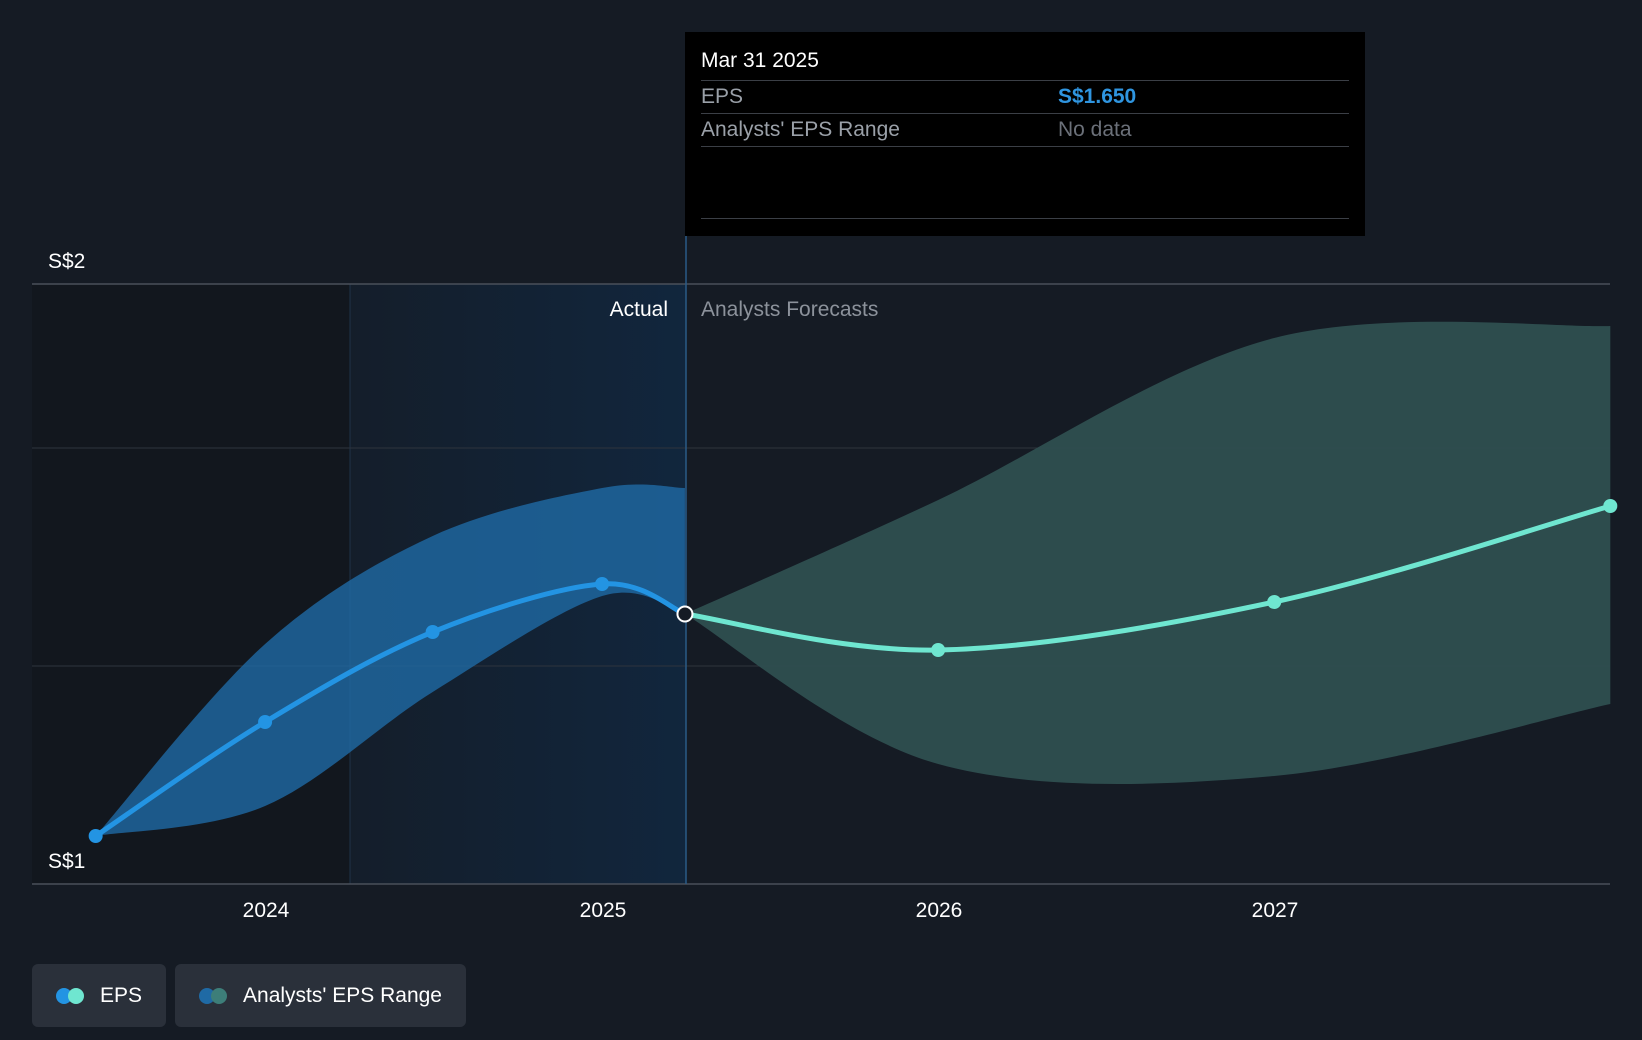 The image size is (1642, 1040). What do you see at coordinates (1095, 129) in the screenshot?
I see `tooltip-range-value: No data` at bounding box center [1095, 129].